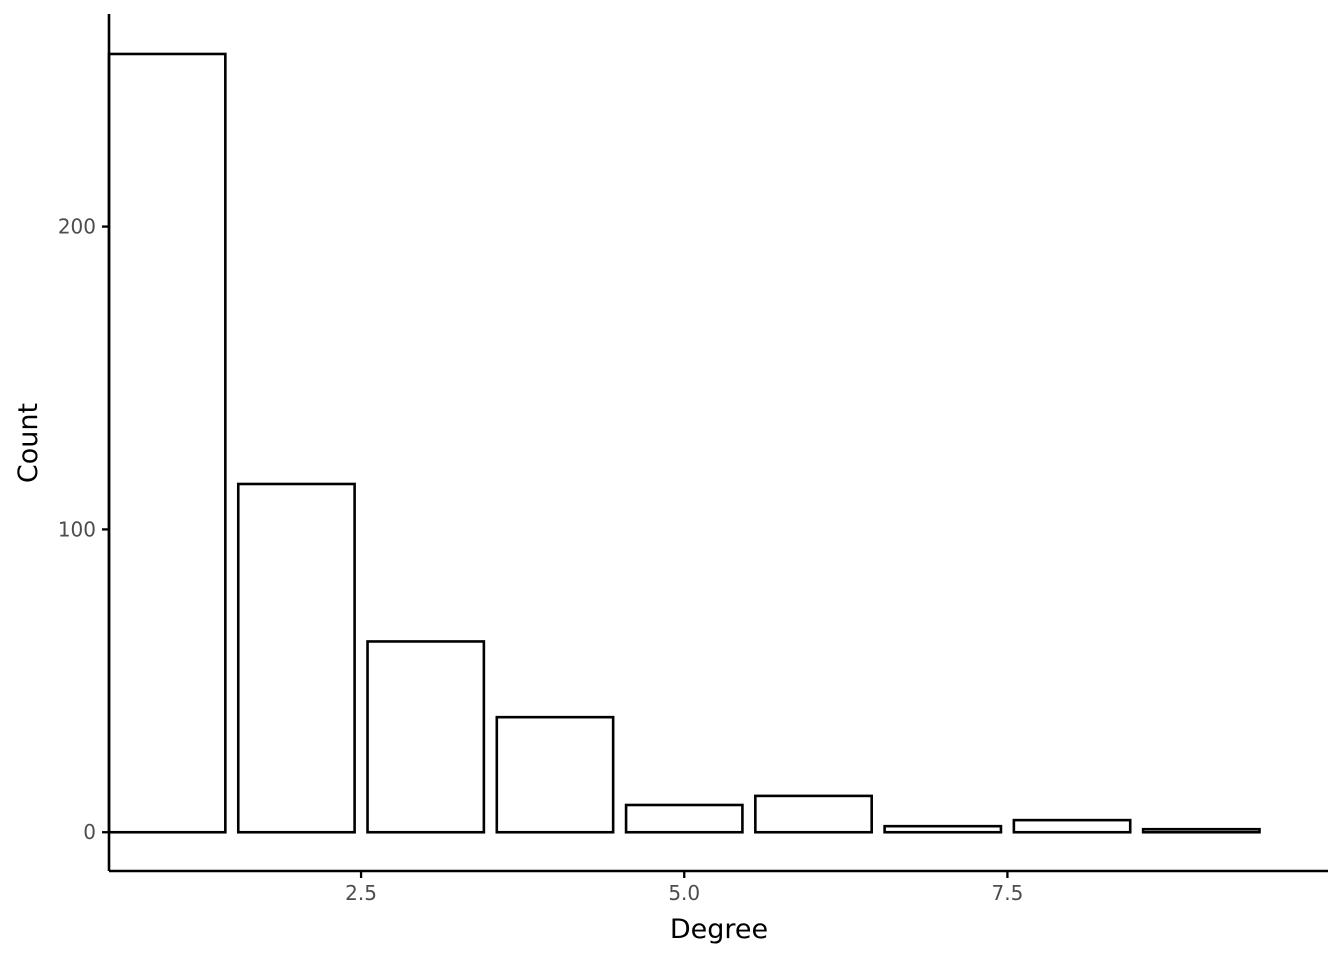 This screenshot has height=960, width=1344. I want to click on y-tick-label: 0, so click(89, 832).